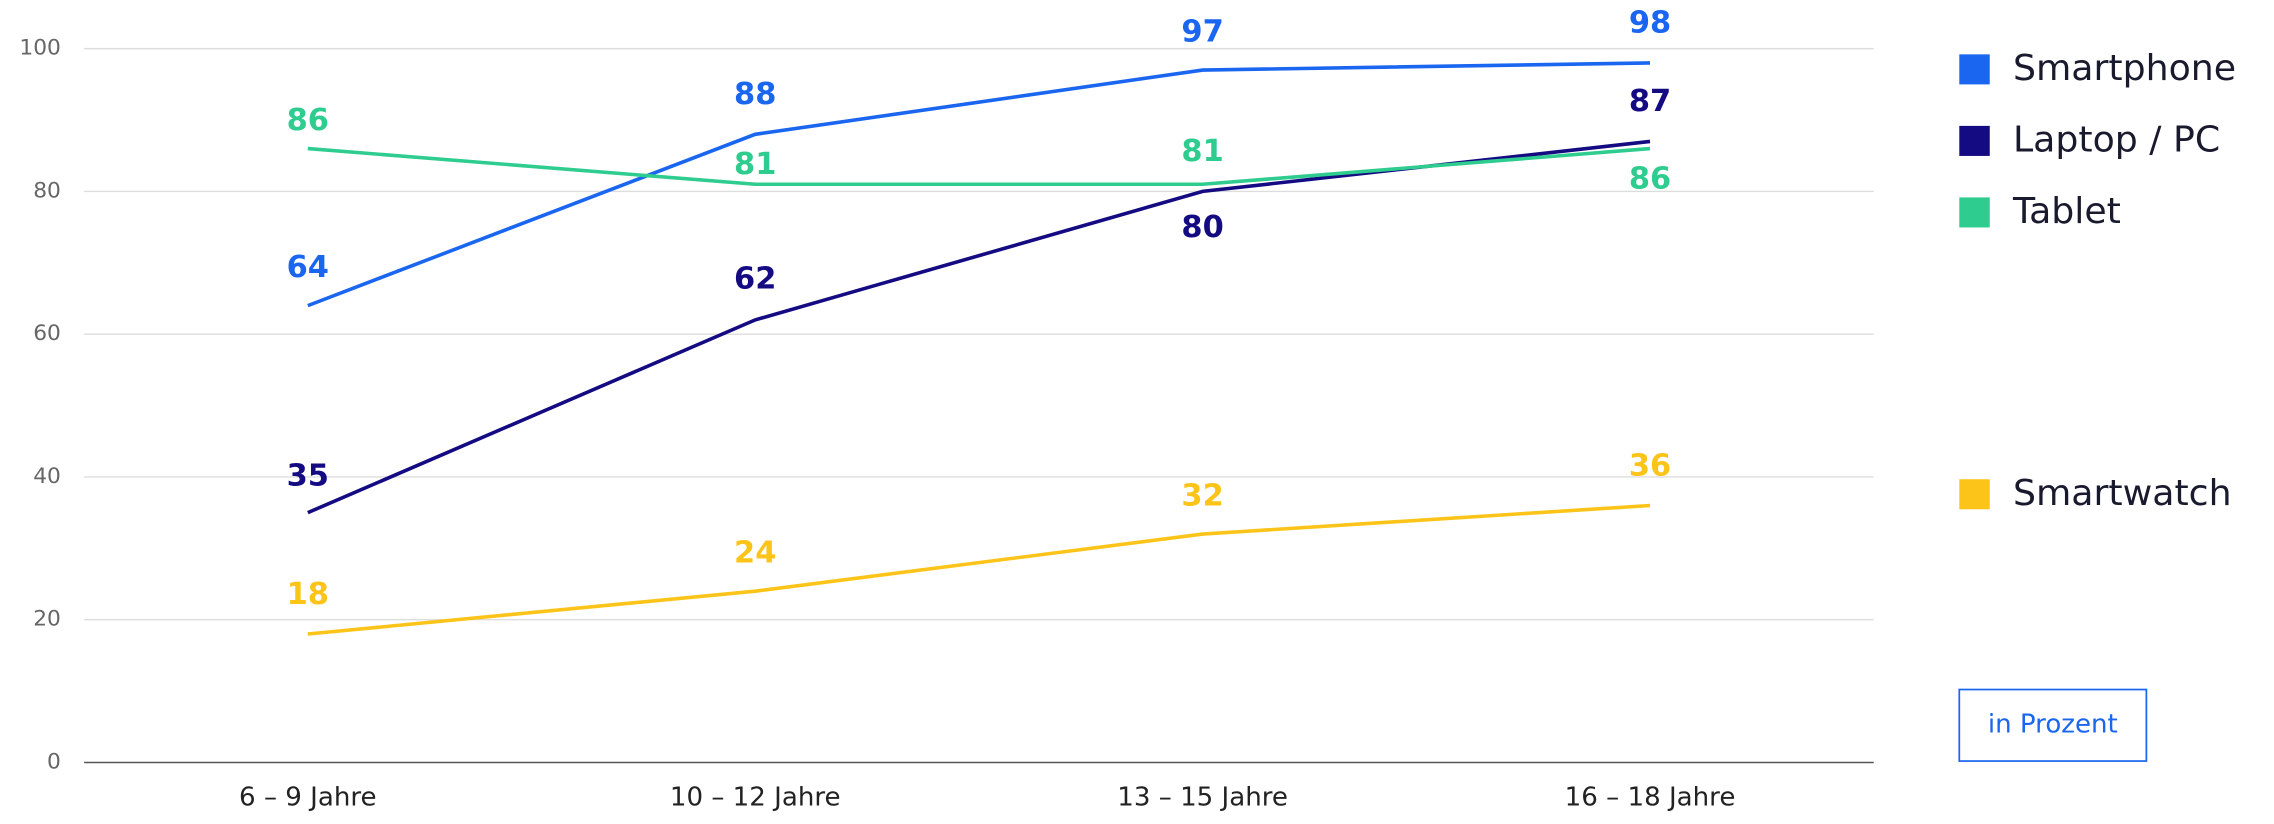  I want to click on unit-label: in Prozent, so click(2053, 725).